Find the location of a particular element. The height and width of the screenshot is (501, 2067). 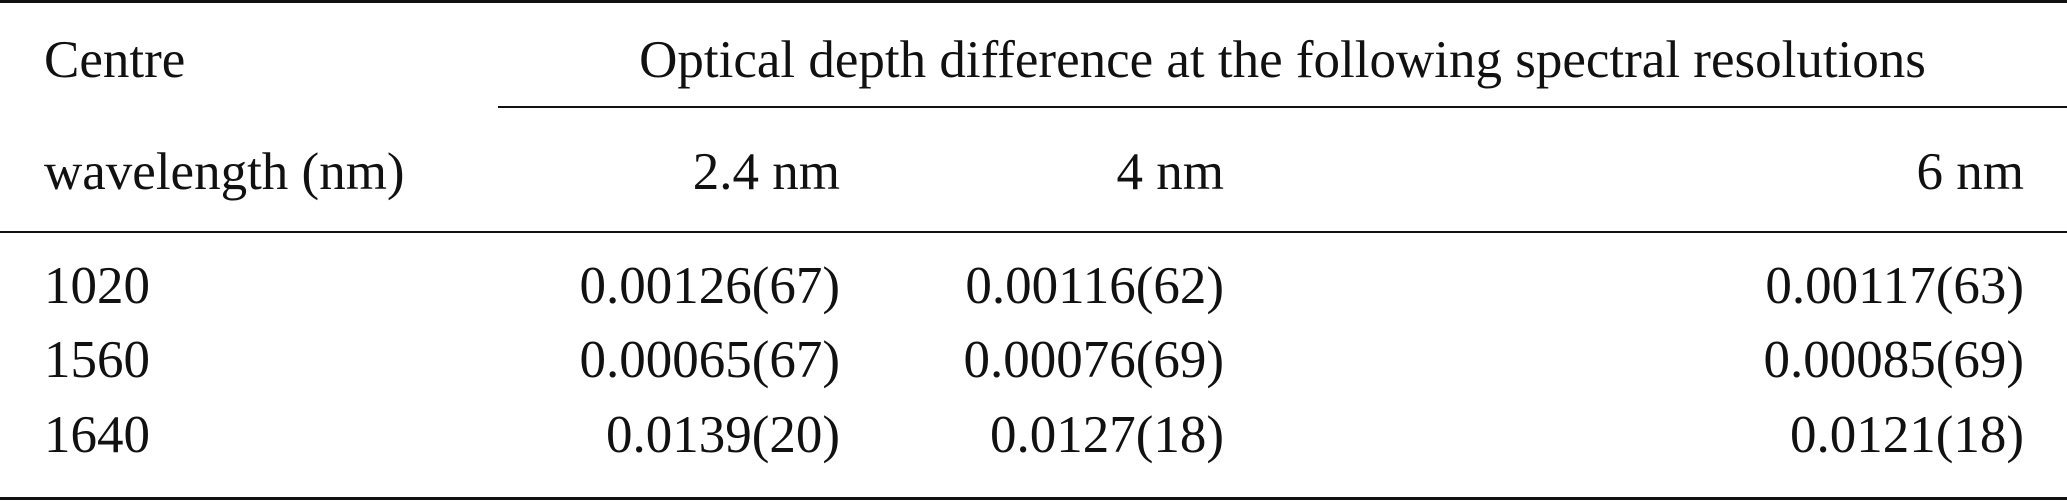

table-bottom-rule is located at coordinates (1033, 498).